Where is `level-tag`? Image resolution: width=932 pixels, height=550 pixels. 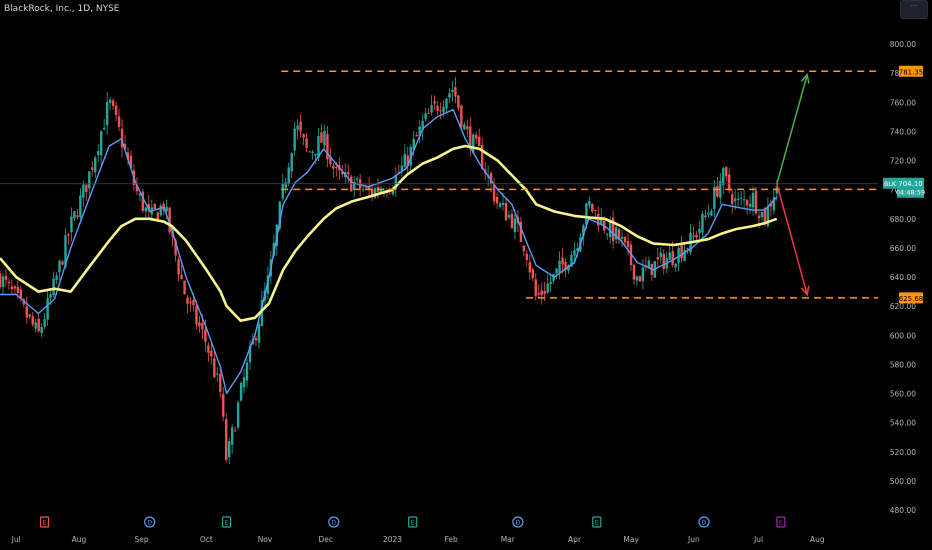
level-tag is located at coordinates (911, 298).